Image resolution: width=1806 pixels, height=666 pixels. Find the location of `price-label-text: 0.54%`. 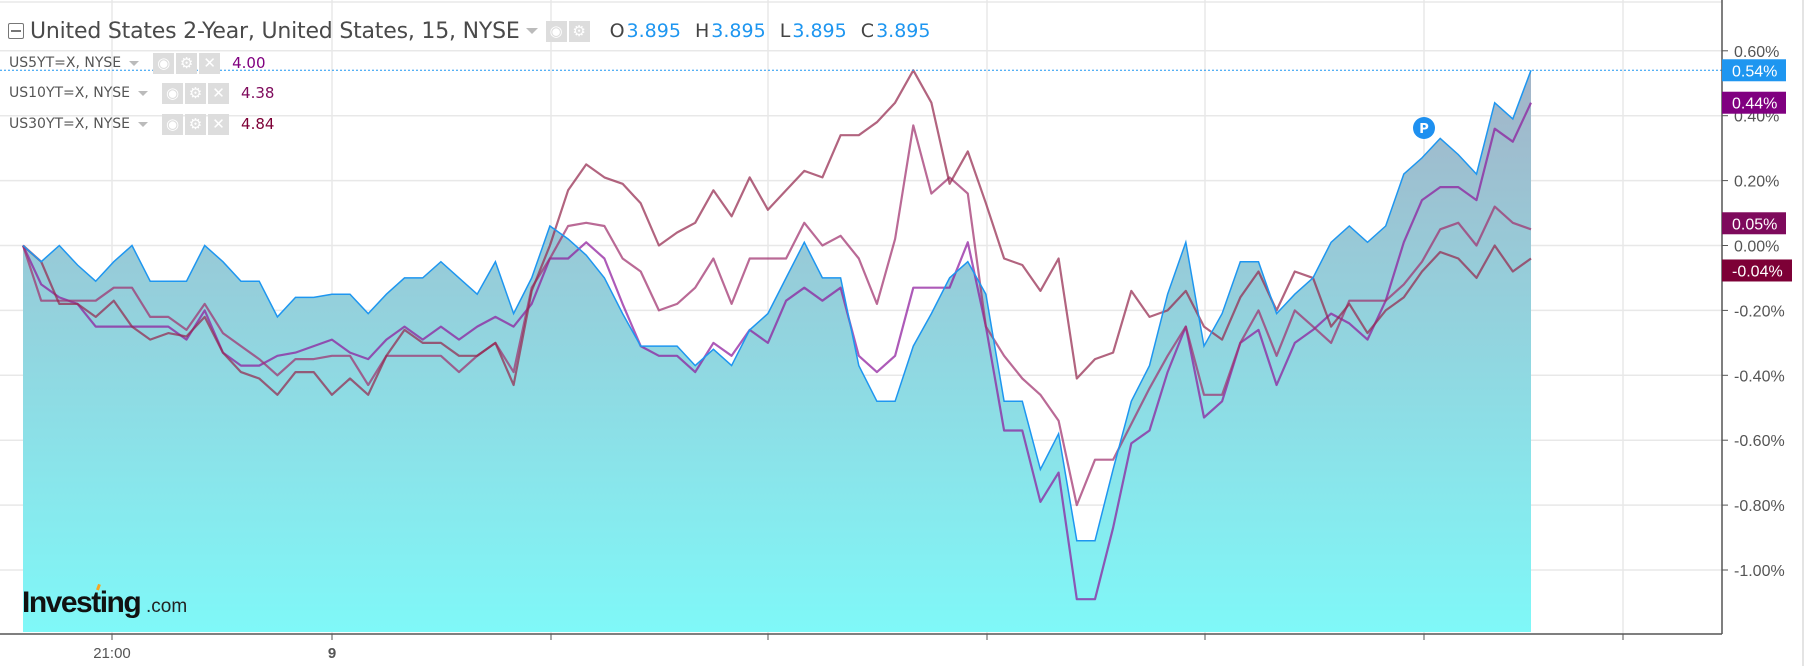

price-label-text: 0.54% is located at coordinates (1754, 71).